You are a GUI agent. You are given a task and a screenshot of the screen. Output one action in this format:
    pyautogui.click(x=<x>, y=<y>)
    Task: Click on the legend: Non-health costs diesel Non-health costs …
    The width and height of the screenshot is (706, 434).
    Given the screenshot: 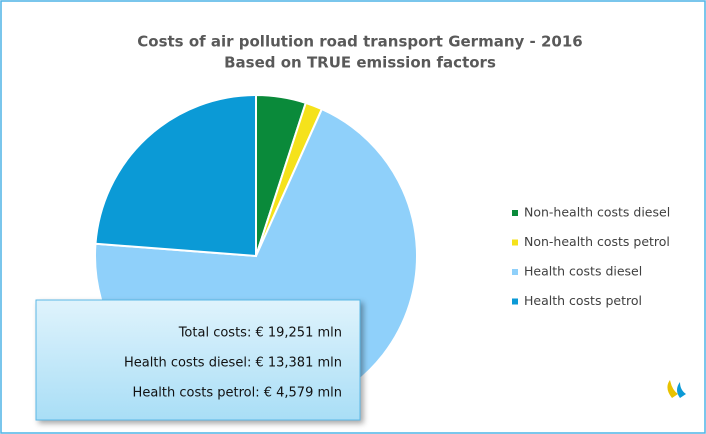 What is the action you would take?
    pyautogui.click(x=591, y=256)
    